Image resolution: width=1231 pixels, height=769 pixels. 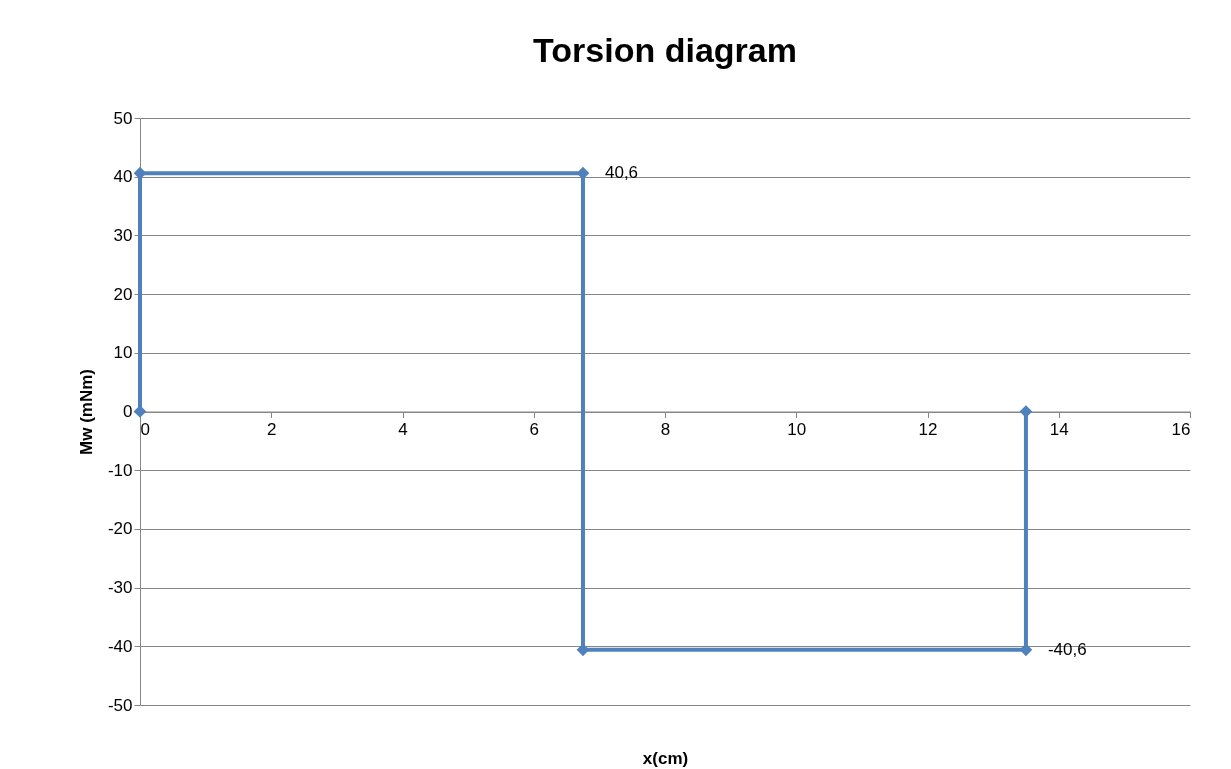 I want to click on x-tick-label: 8, so click(x=665, y=429).